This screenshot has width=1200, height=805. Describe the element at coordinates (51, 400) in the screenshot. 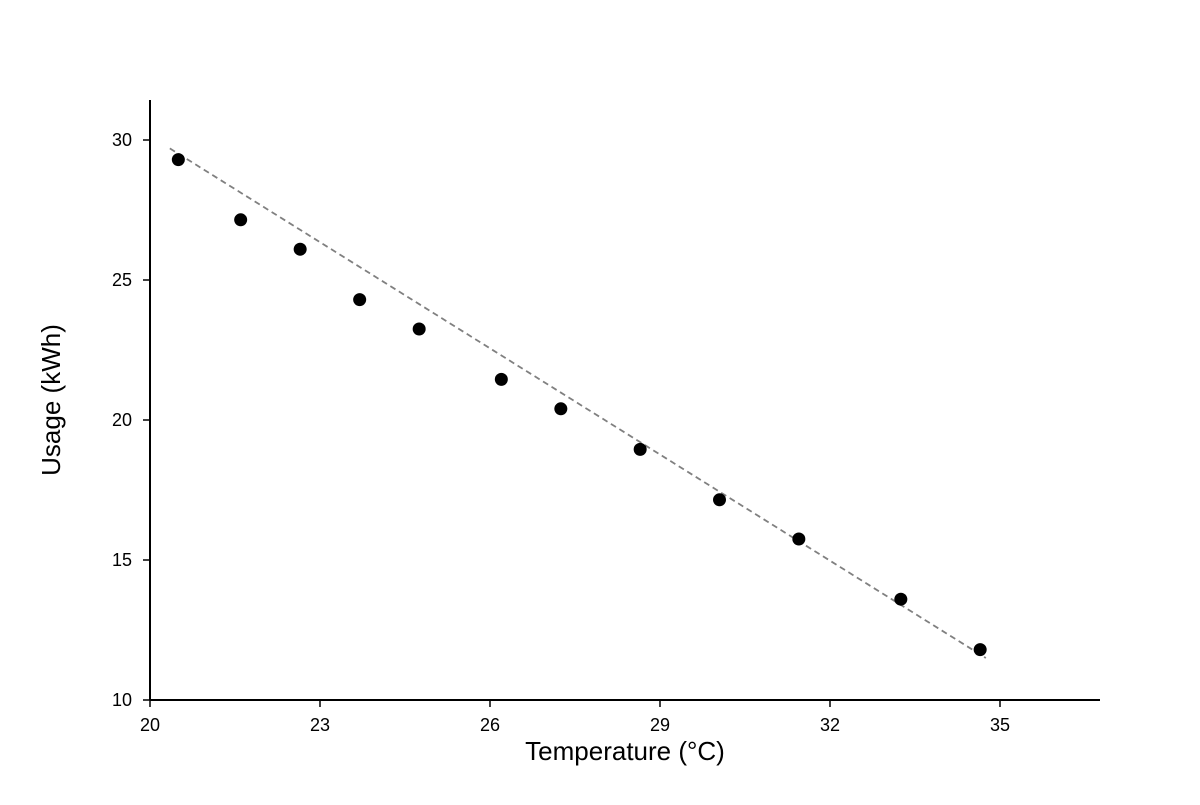

I see `y-axis-title: Usage (kWh)` at that location.